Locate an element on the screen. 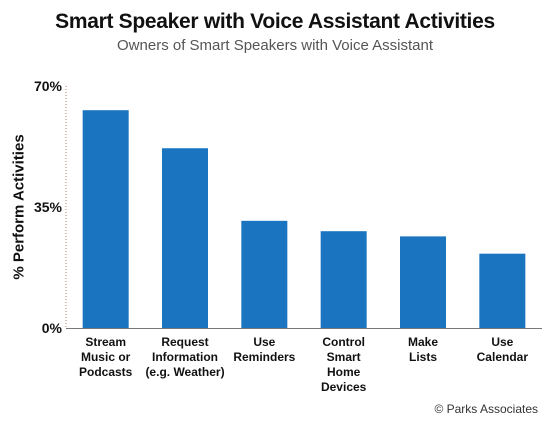 The width and height of the screenshot is (550, 425). x-category-label: Use Calendar is located at coordinates (503, 349).